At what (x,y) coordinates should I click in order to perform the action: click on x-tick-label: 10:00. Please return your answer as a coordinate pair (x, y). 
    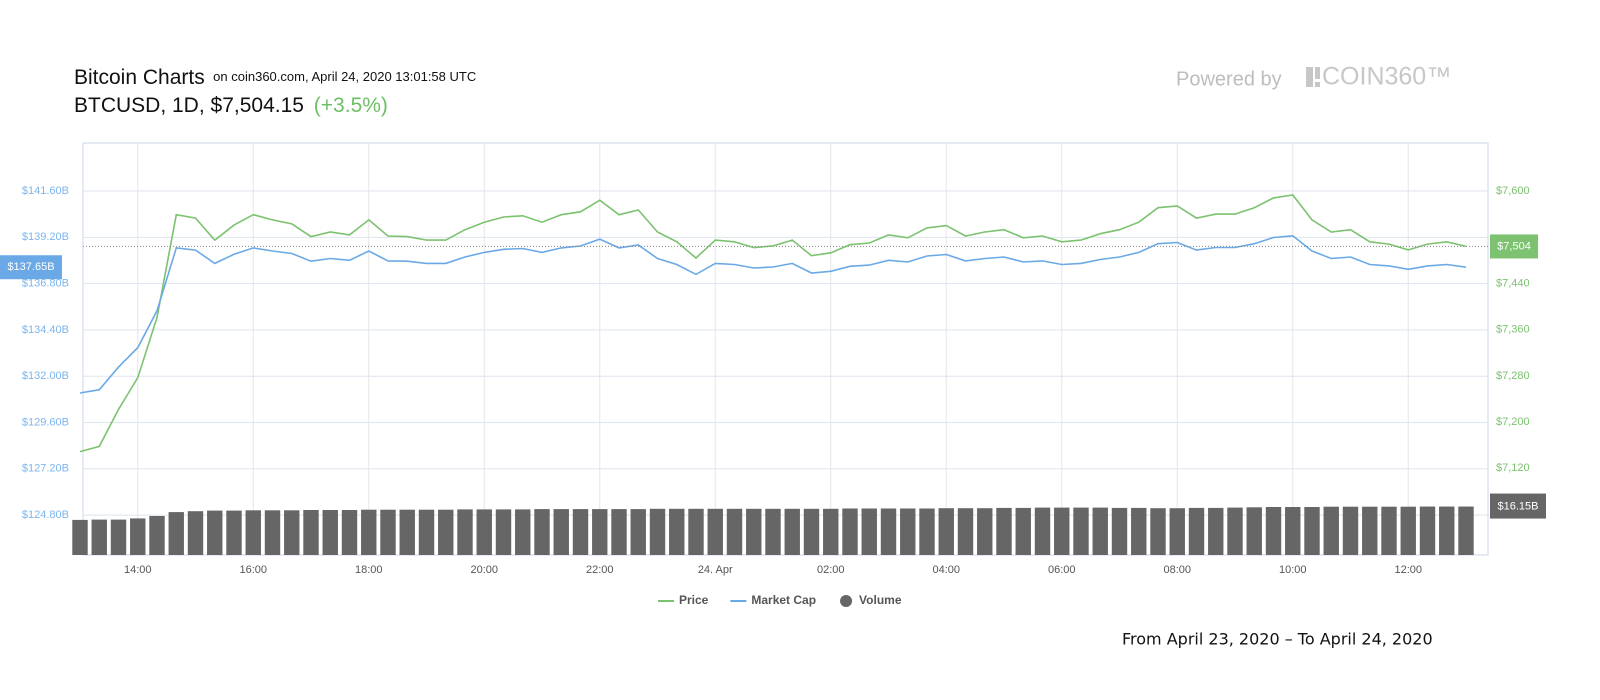
    Looking at the image, I should click on (1293, 570).